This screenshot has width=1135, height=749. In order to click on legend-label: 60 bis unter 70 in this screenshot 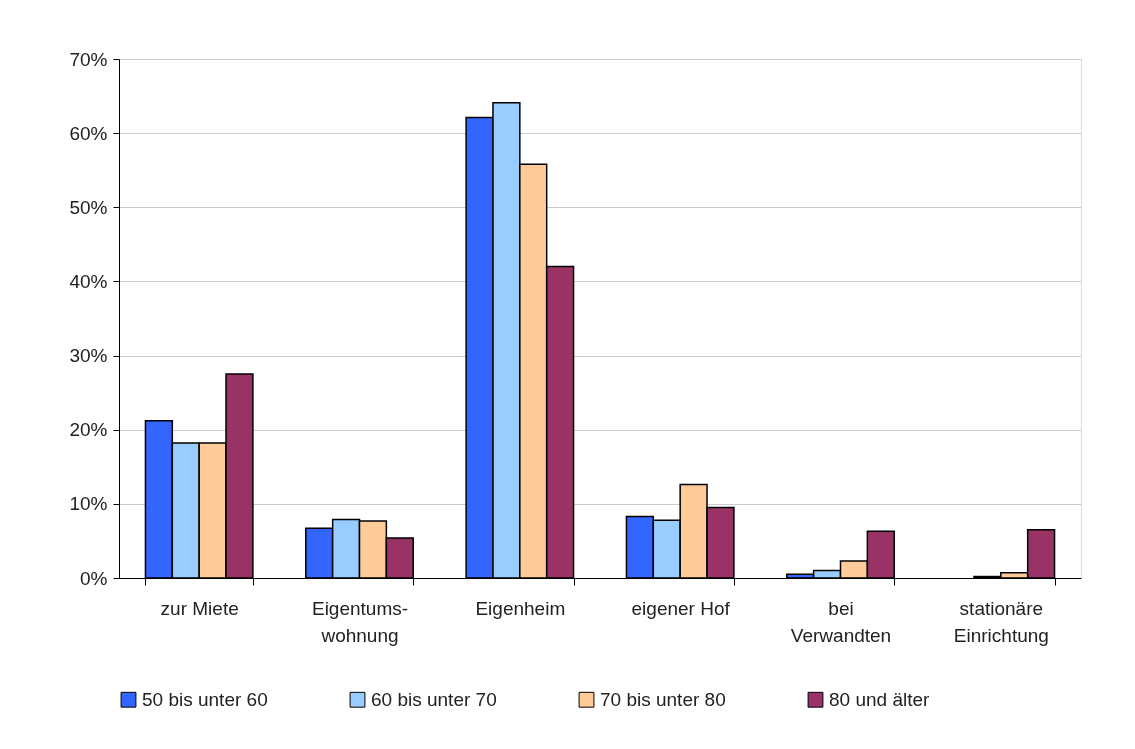, I will do `click(434, 699)`.